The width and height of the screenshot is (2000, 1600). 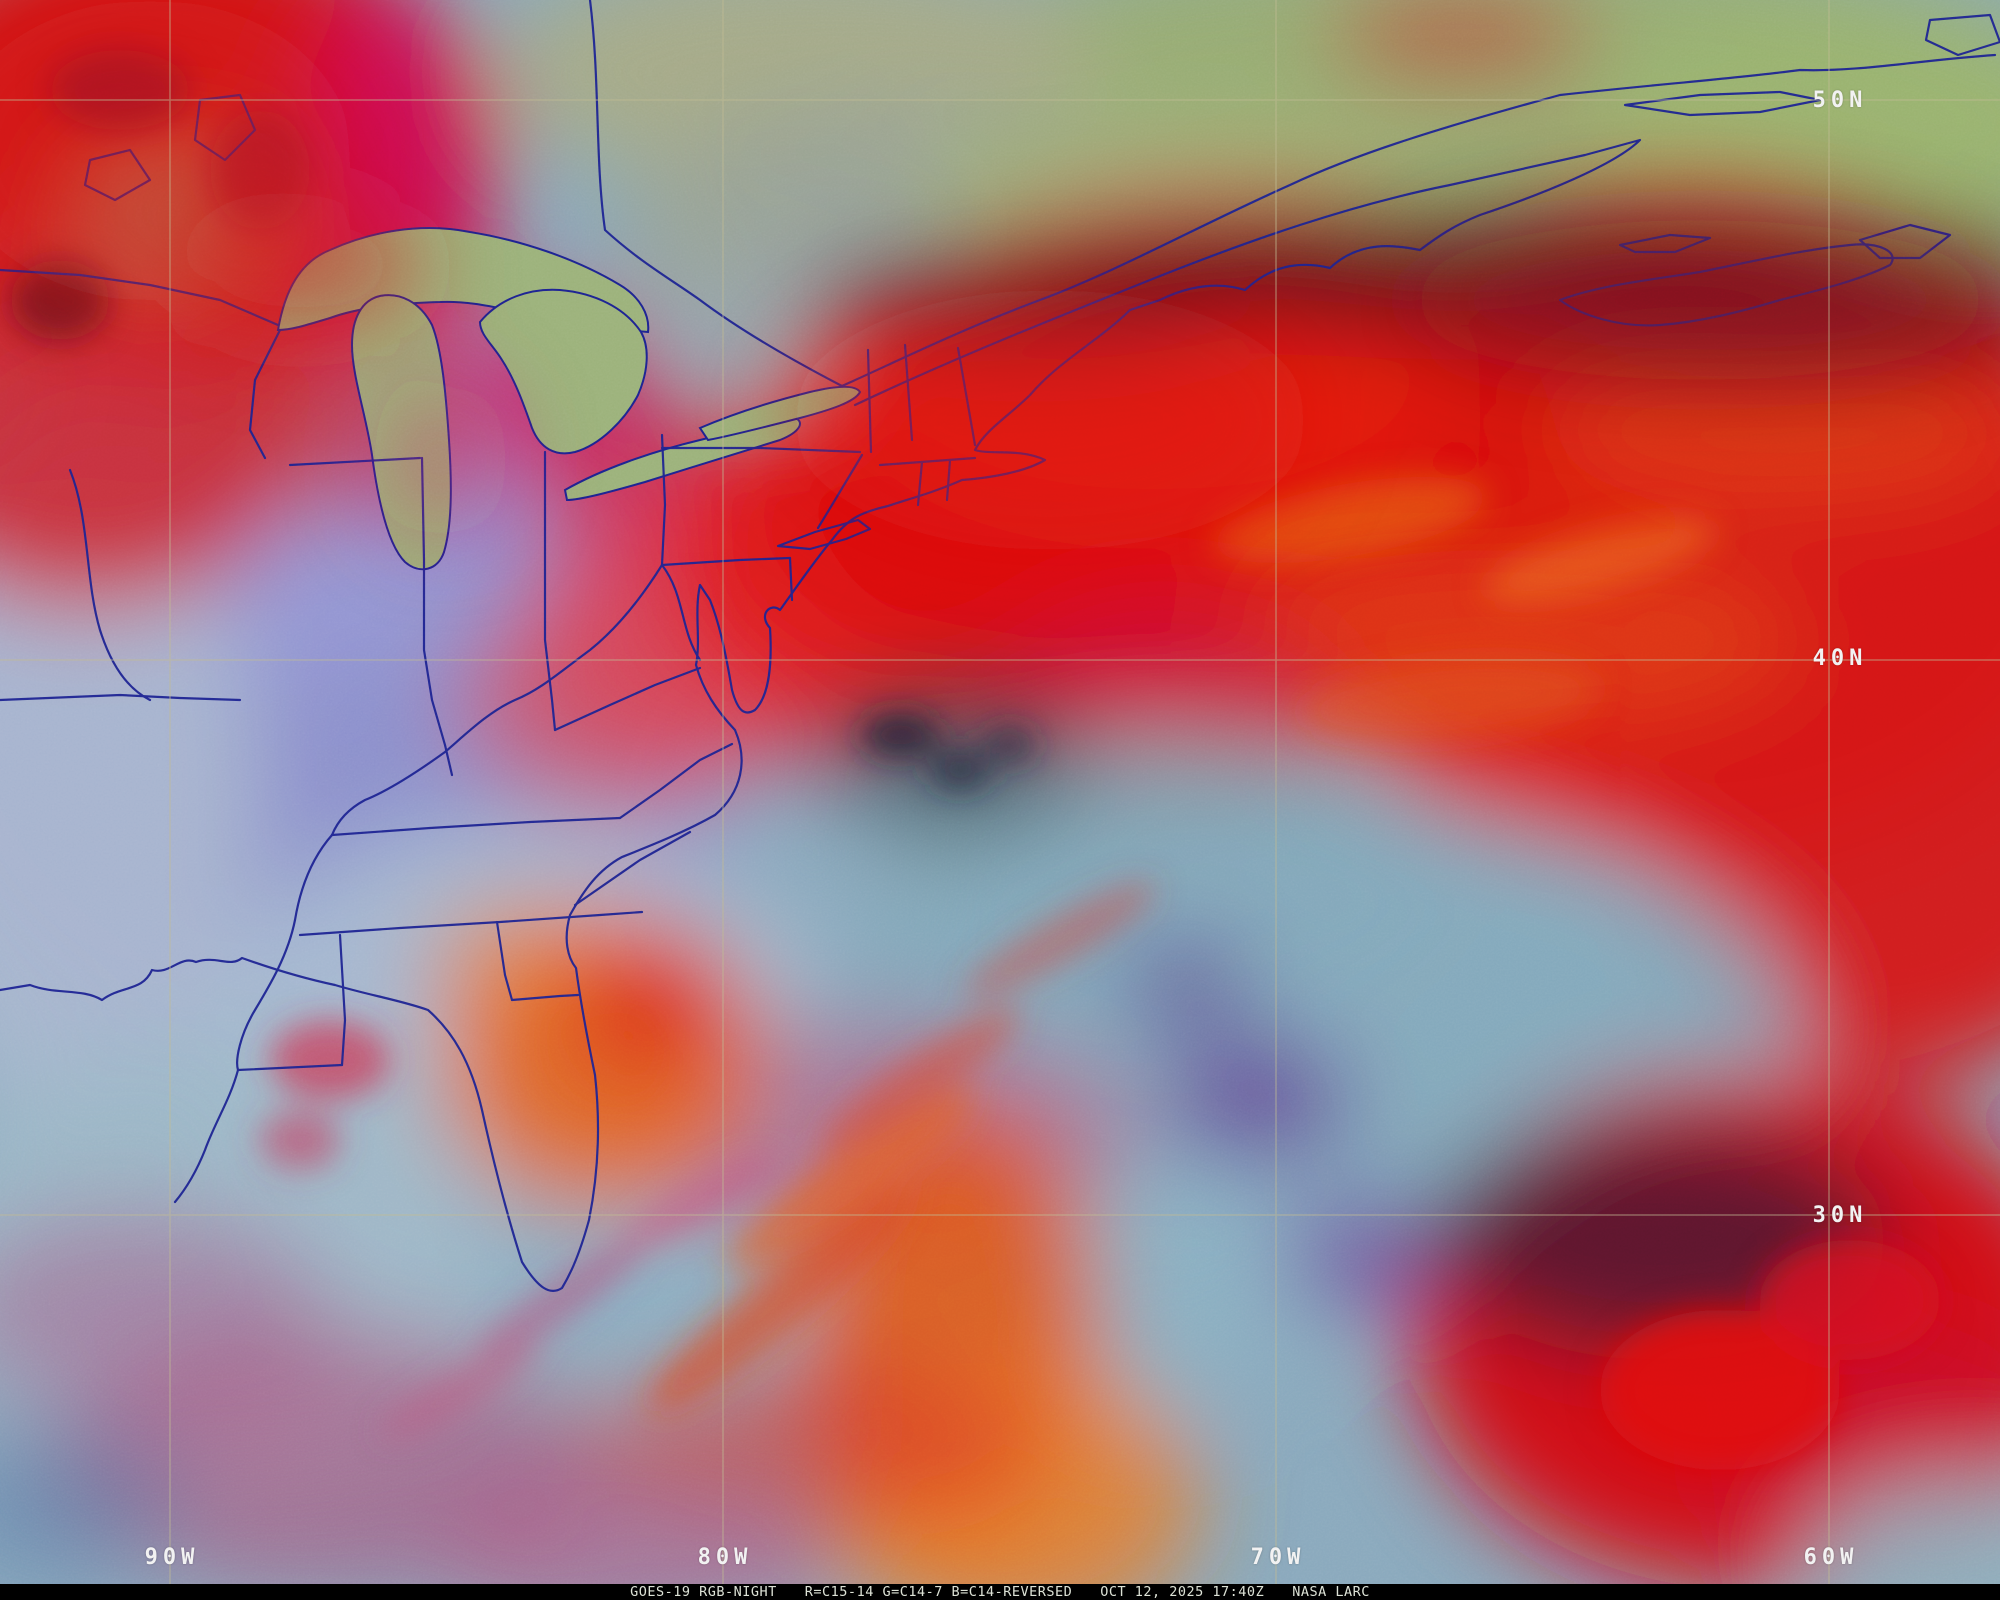 What do you see at coordinates (1840, 100) in the screenshot?
I see `lat-label-50n: 50N` at bounding box center [1840, 100].